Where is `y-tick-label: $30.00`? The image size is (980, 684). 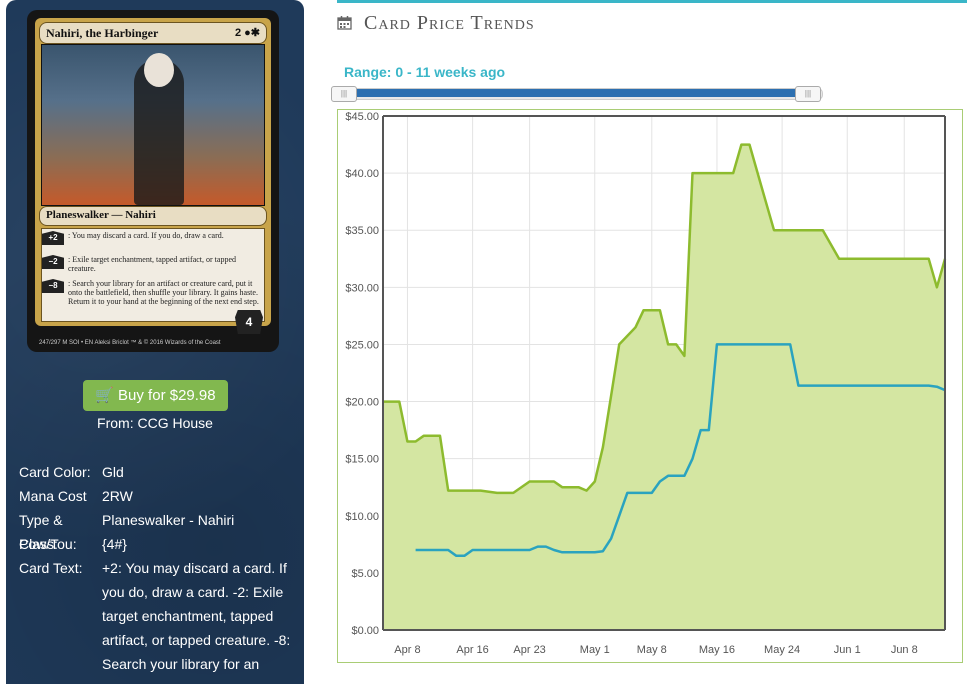 y-tick-label: $30.00 is located at coordinates (362, 288).